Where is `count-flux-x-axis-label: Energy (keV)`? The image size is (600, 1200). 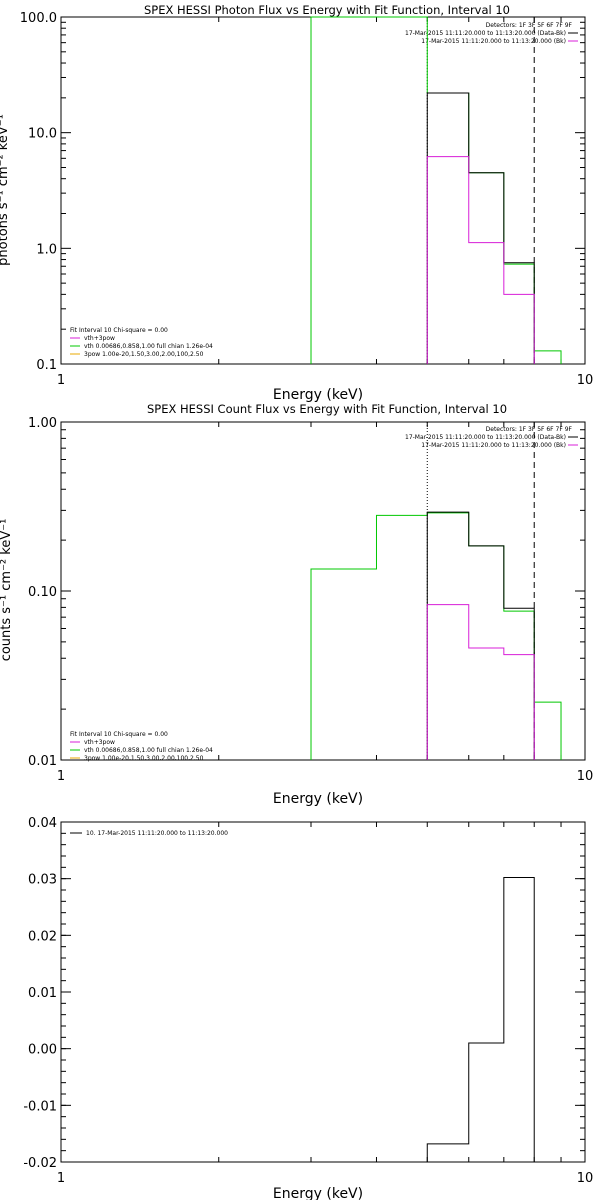
count-flux-x-axis-label: Energy (keV) is located at coordinates (318, 799).